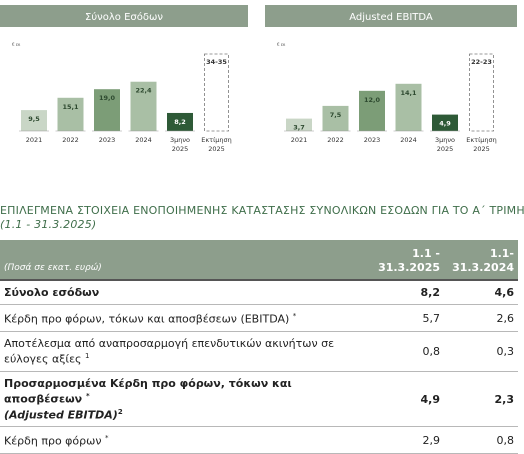 The width and height of the screenshot is (524, 454). What do you see at coordinates (299, 128) in the screenshot?
I see `value-label: 3,7` at bounding box center [299, 128].